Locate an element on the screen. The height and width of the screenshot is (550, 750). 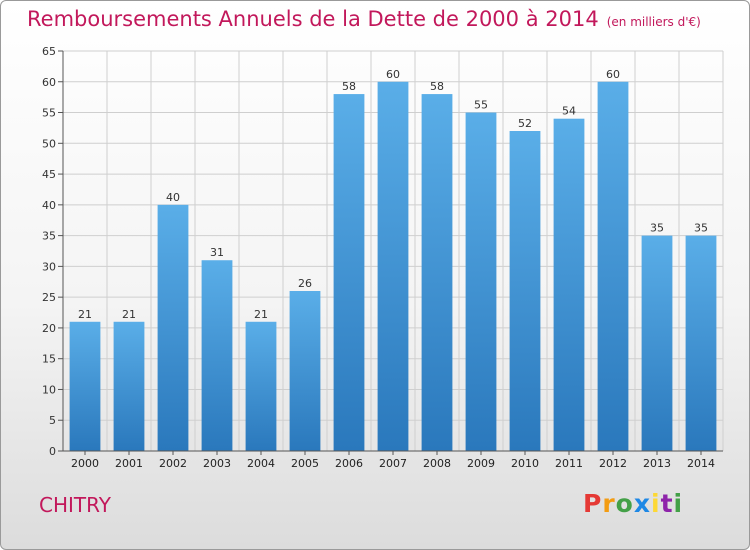
x-tick-label: 2013 is located at coordinates (657, 463).